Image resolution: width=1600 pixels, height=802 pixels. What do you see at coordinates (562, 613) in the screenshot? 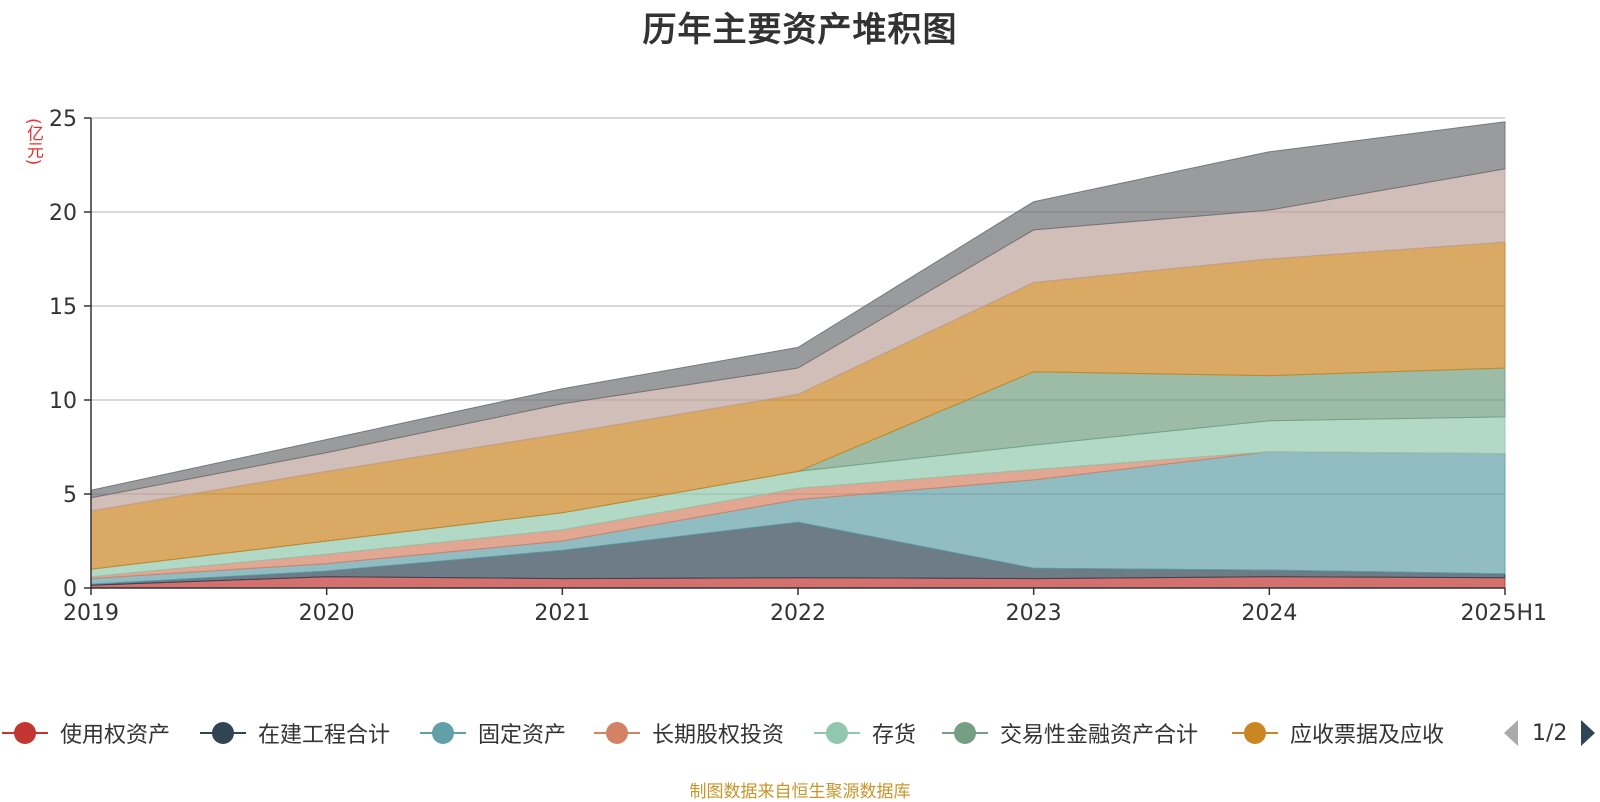
I see `x-tick-label: 2021` at bounding box center [562, 613].